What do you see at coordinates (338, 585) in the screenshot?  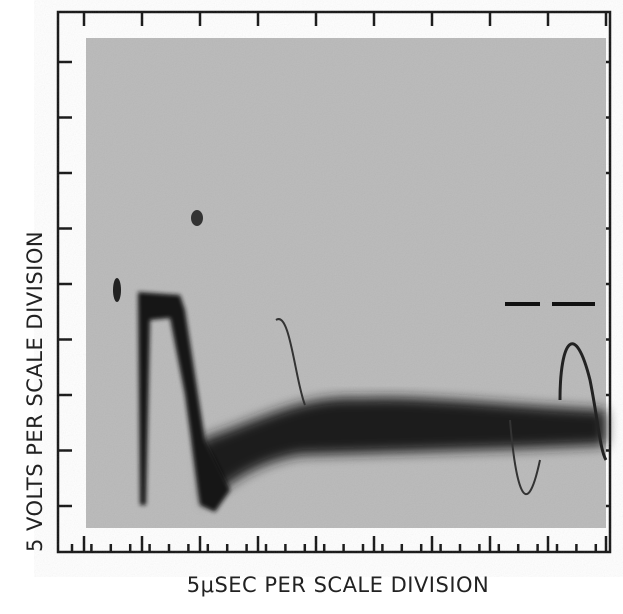 I see `x-axis-label: 5μSEC PER SCALE DIVISION` at bounding box center [338, 585].